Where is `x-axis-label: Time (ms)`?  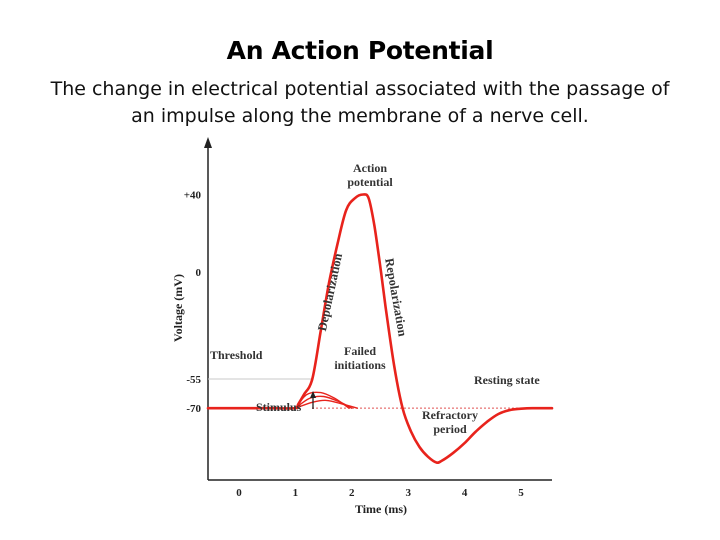
x-axis-label: Time (ms) is located at coordinates (381, 509).